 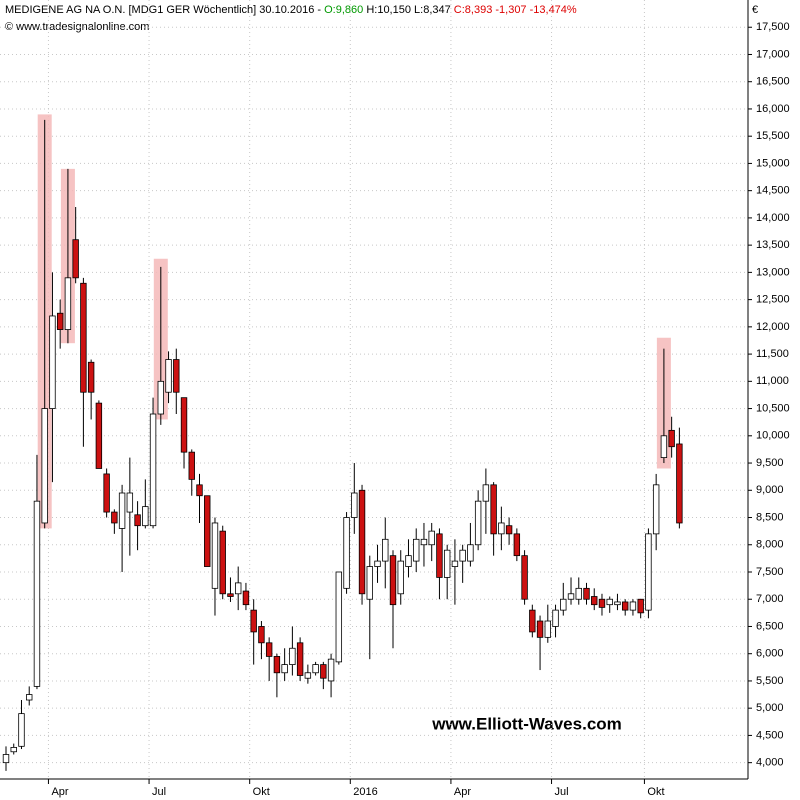 What do you see at coordinates (773, 218) in the screenshot?
I see `y-tick-label: 14,000` at bounding box center [773, 218].